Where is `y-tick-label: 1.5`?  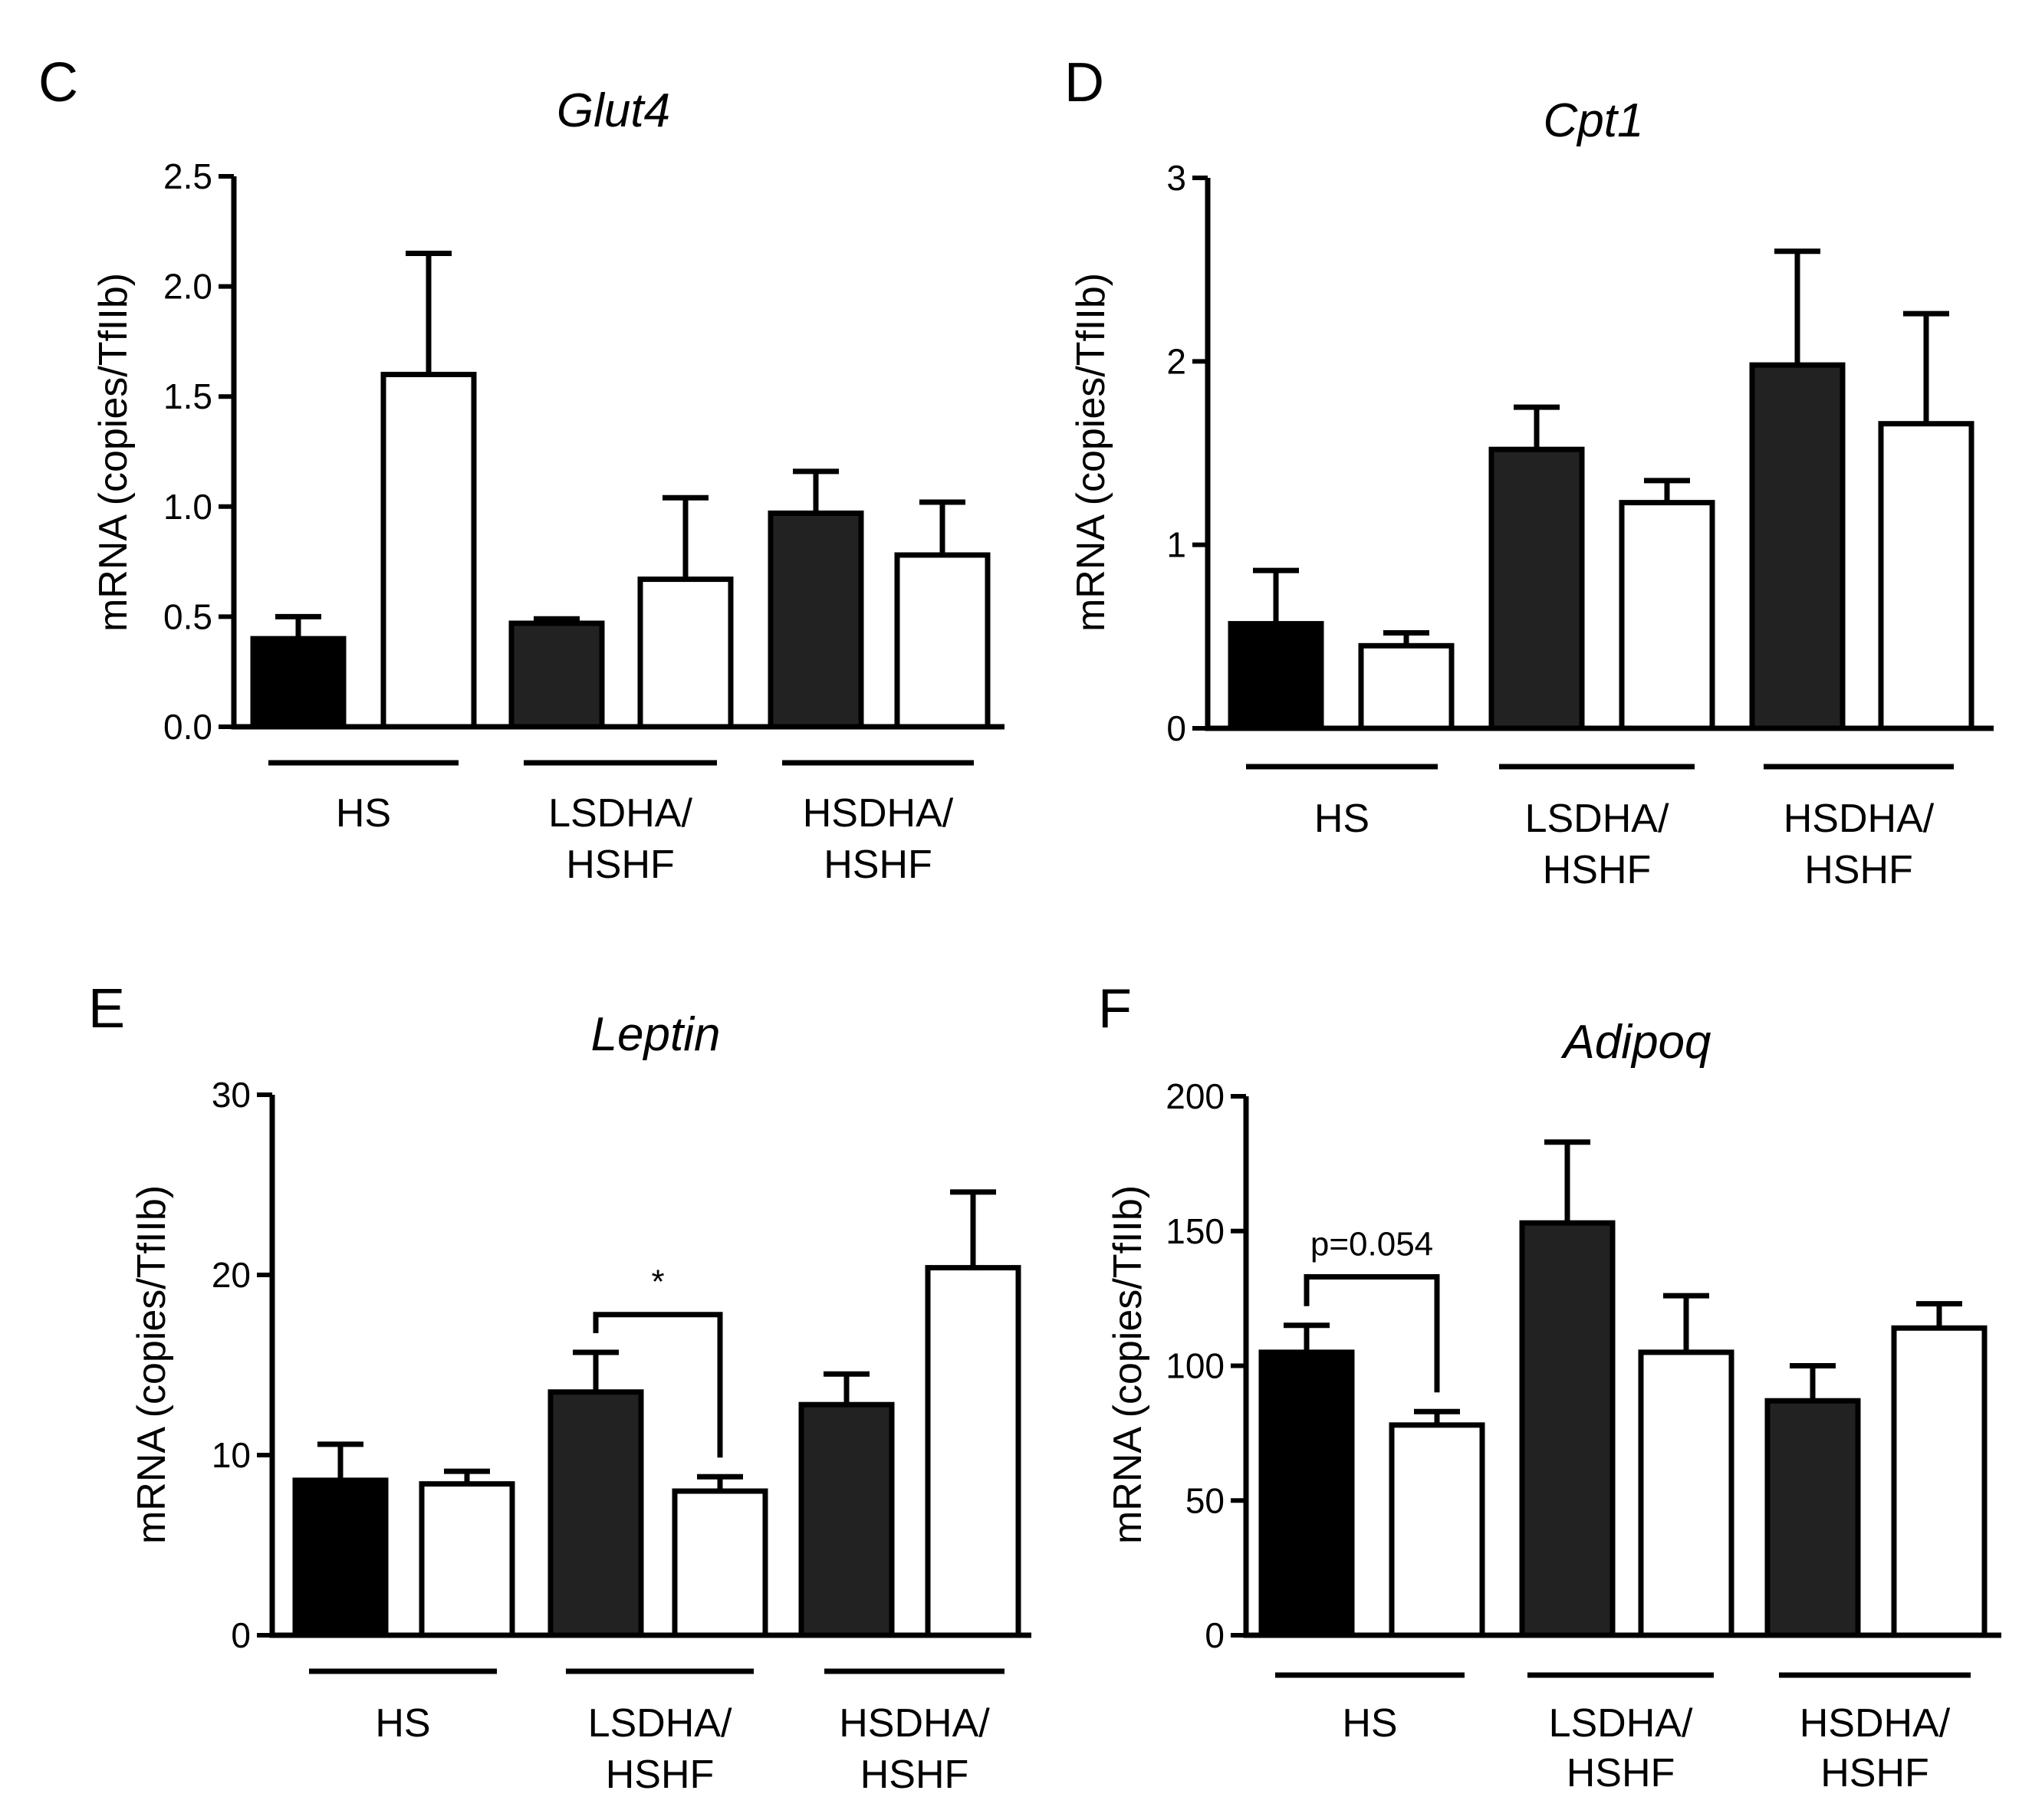
y-tick-label: 1.5 is located at coordinates (187, 396).